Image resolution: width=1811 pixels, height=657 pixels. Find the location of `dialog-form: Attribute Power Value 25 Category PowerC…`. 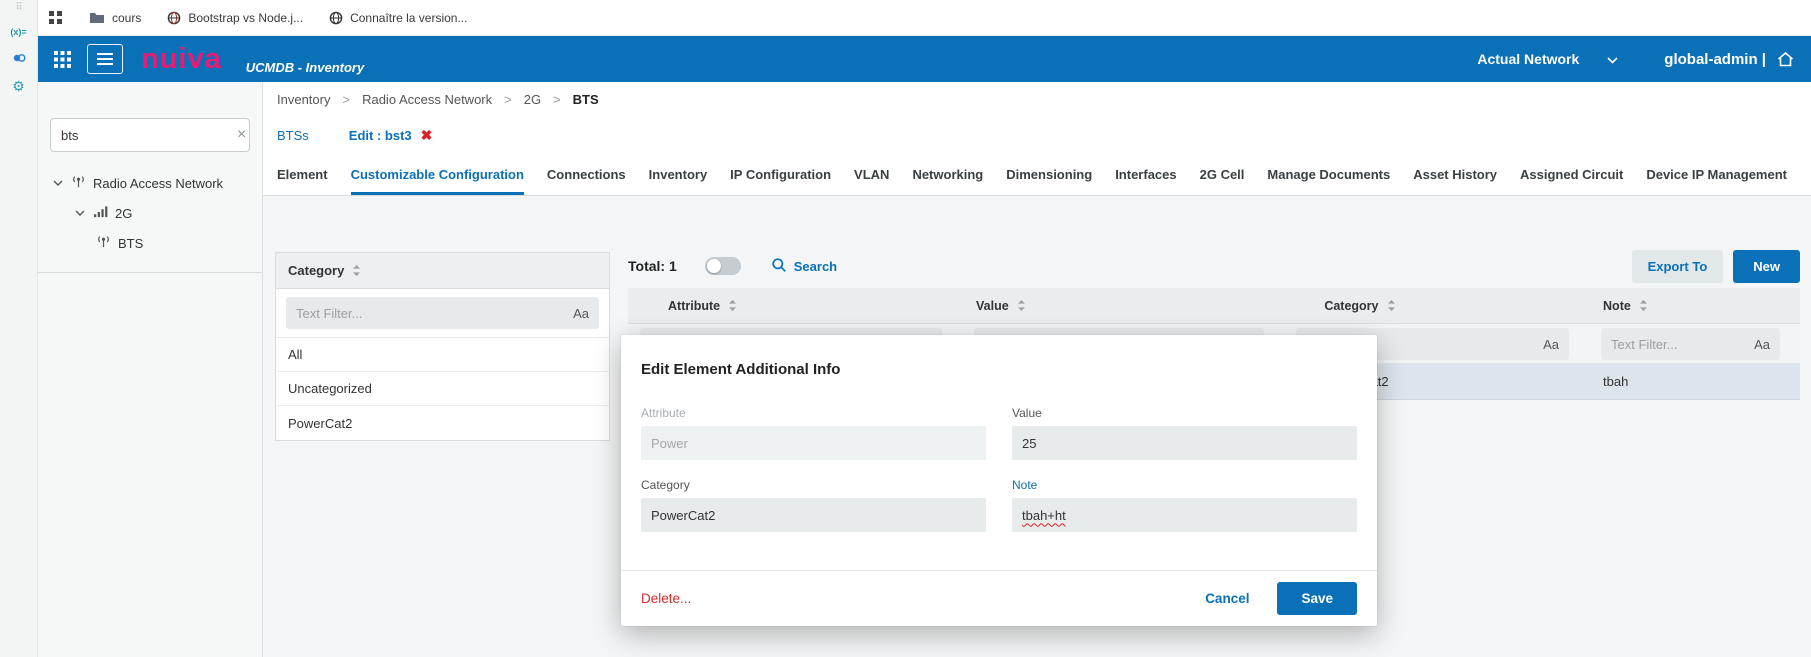

dialog-form: Attribute Power Value 25 Category PowerC… is located at coordinates (999, 469).